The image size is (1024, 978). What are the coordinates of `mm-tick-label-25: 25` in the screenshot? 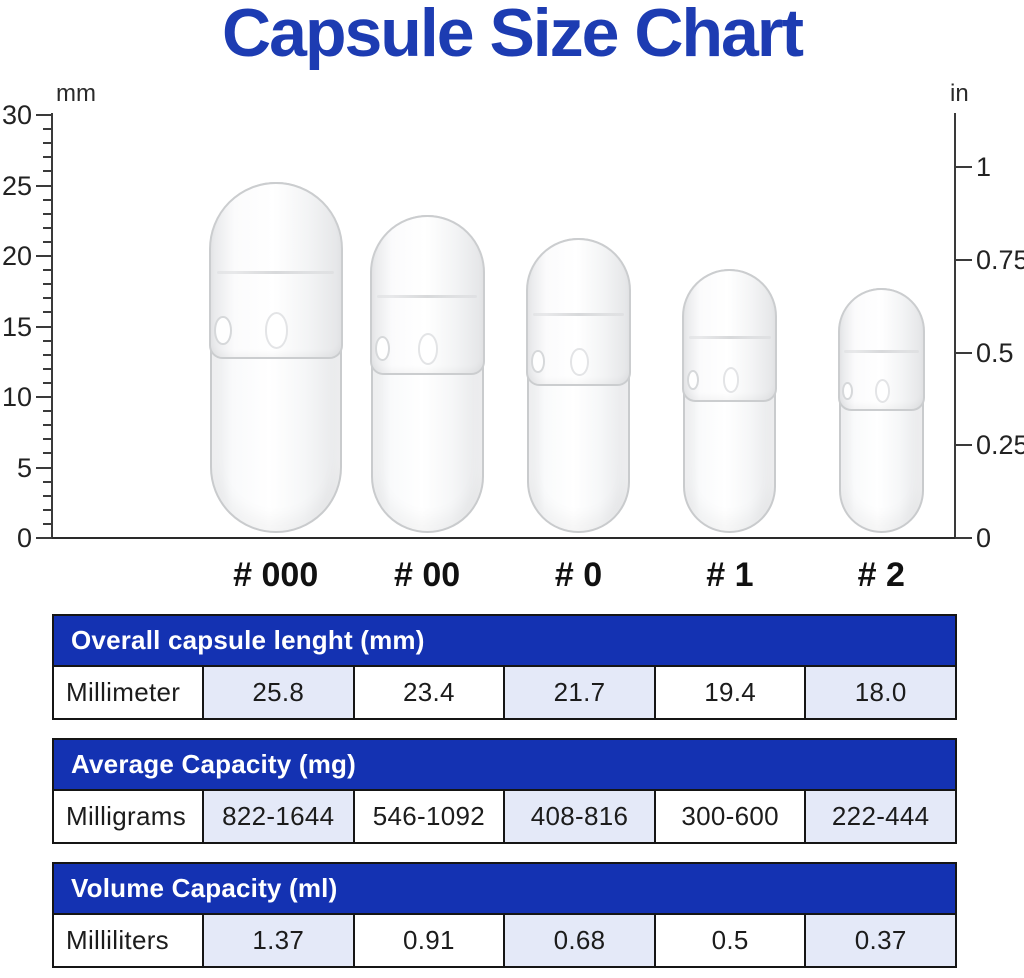 It's located at (16, 185).